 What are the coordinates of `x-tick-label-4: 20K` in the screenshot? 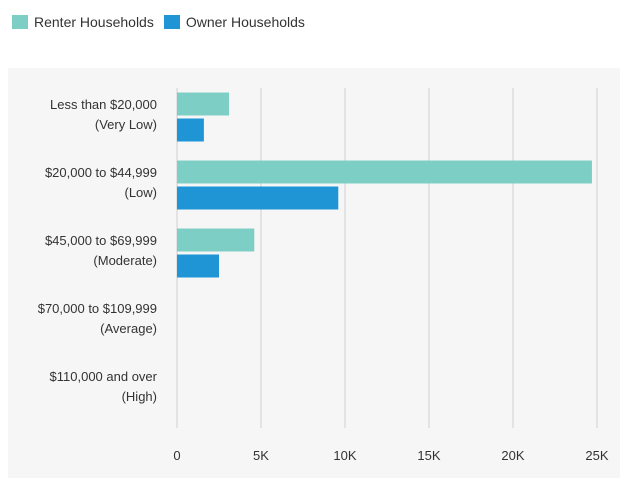 It's located at (512, 455).